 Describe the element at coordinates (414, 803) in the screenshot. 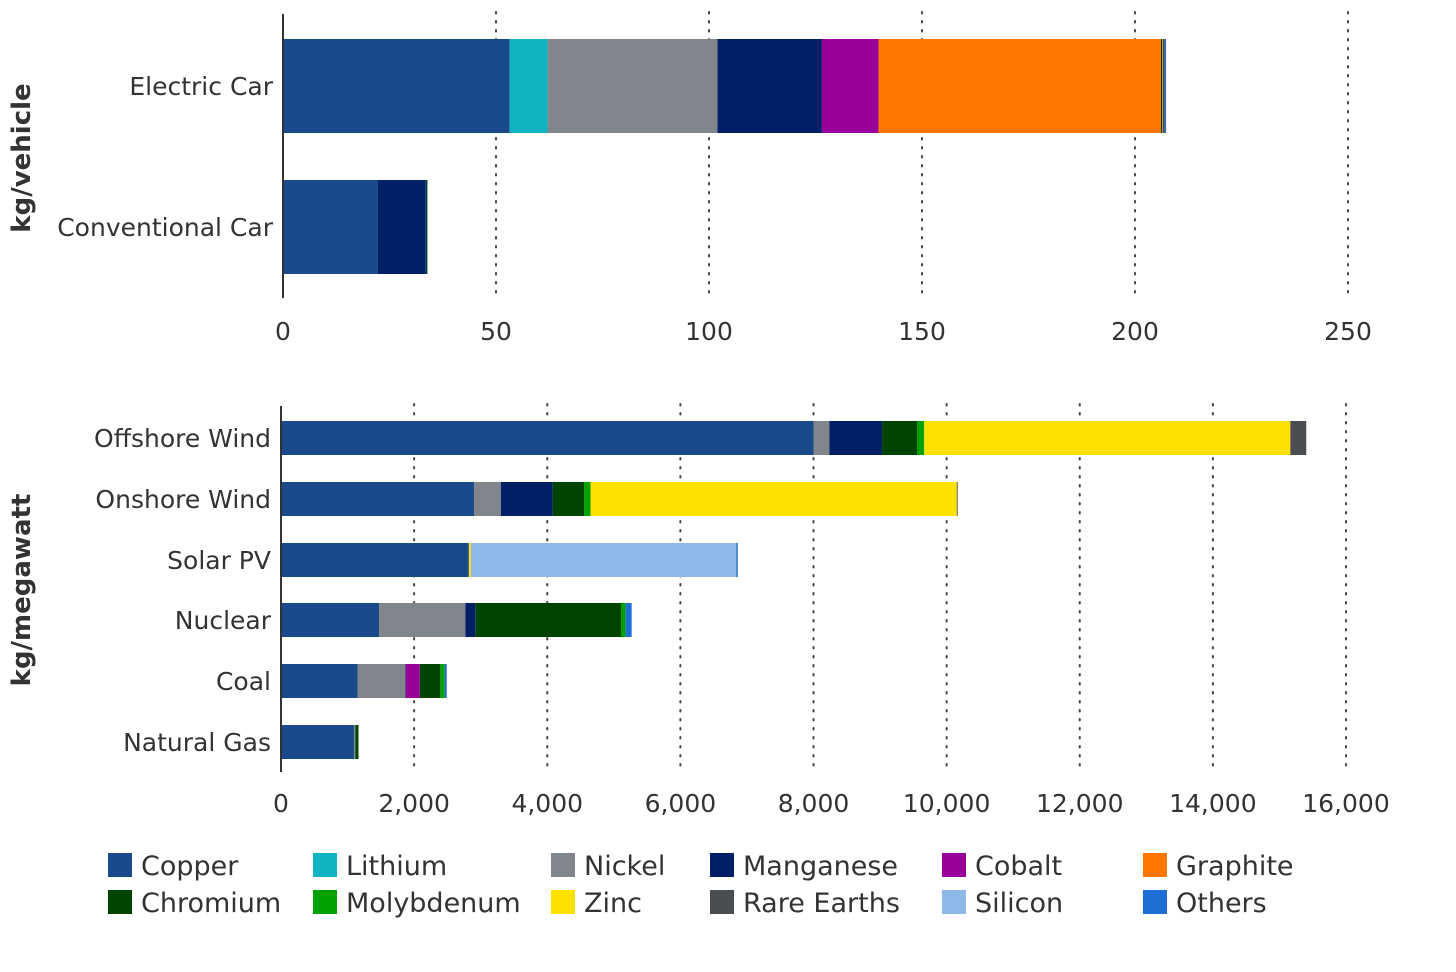

I see `x-tick-label: 2,000` at that location.